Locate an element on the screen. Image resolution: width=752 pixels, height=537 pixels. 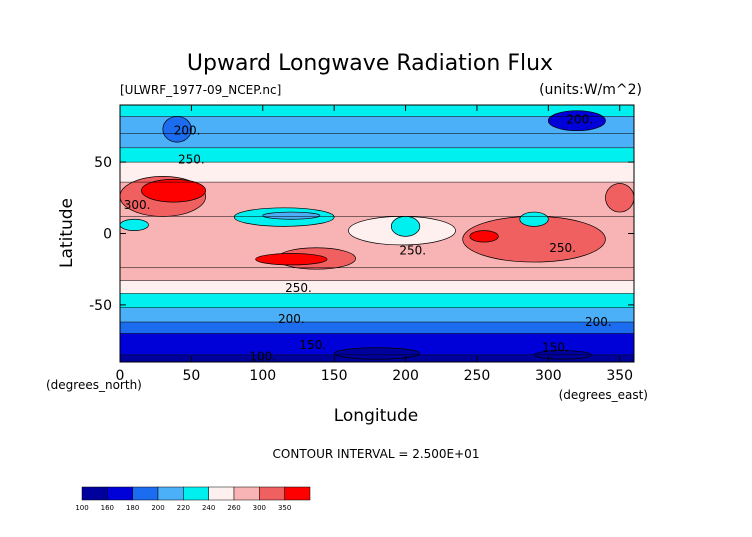
x-tick-label: 150 is located at coordinates (334, 376).